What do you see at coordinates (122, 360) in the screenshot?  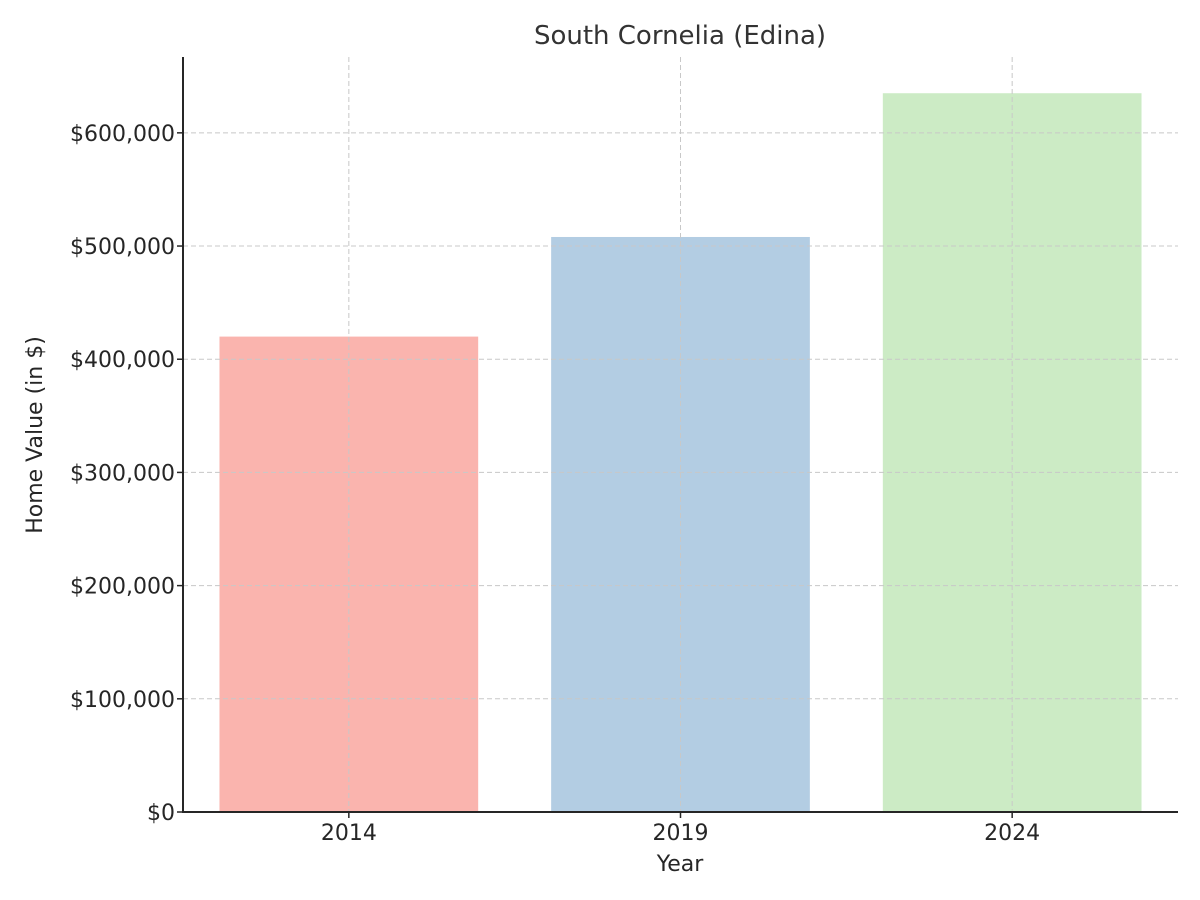 I see `y-tick-label: $400,000` at bounding box center [122, 360].